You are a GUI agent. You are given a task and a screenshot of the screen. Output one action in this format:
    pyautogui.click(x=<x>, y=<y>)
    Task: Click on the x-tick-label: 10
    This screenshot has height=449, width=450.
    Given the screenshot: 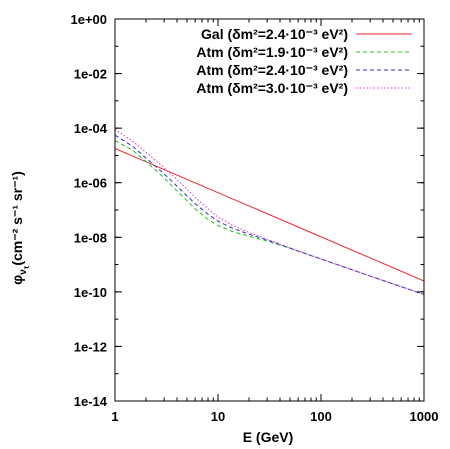 What is the action you would take?
    pyautogui.click(x=218, y=416)
    